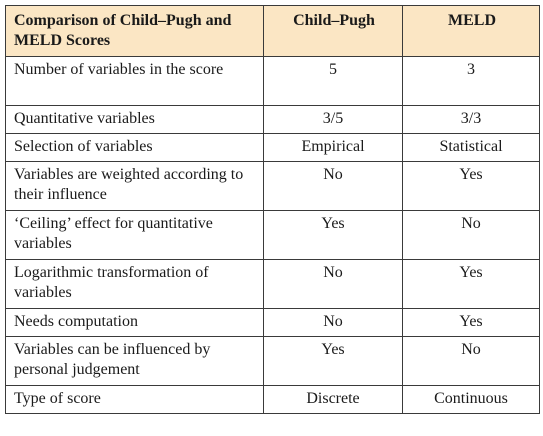 The image size is (543, 436). Describe the element at coordinates (333, 119) in the screenshot. I see `child-pugh-value: 3/5` at that location.